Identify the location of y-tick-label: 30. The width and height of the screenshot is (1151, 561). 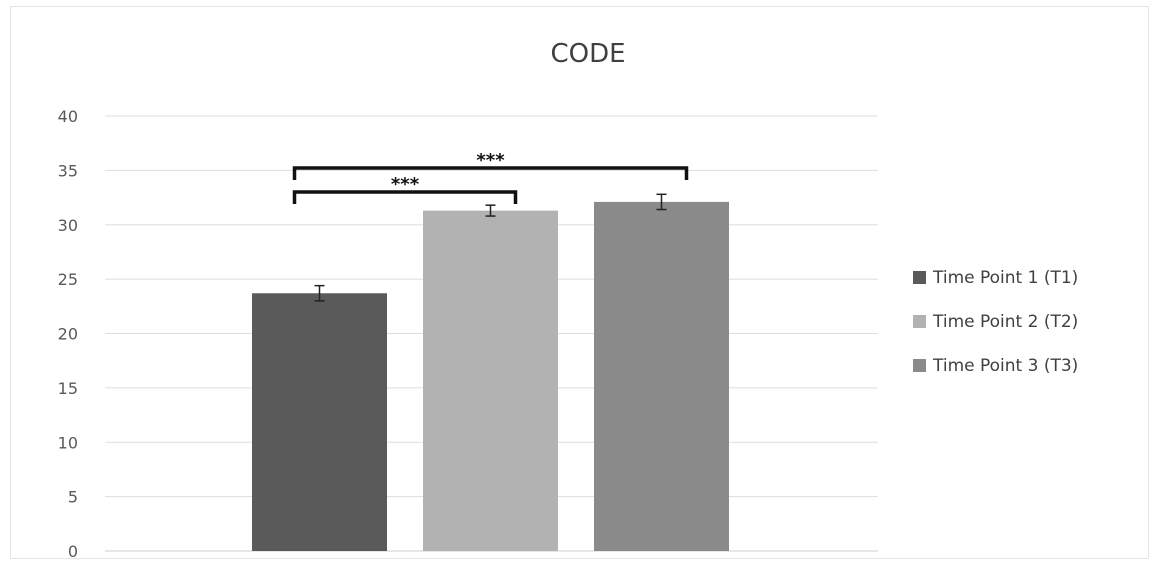
(68, 225).